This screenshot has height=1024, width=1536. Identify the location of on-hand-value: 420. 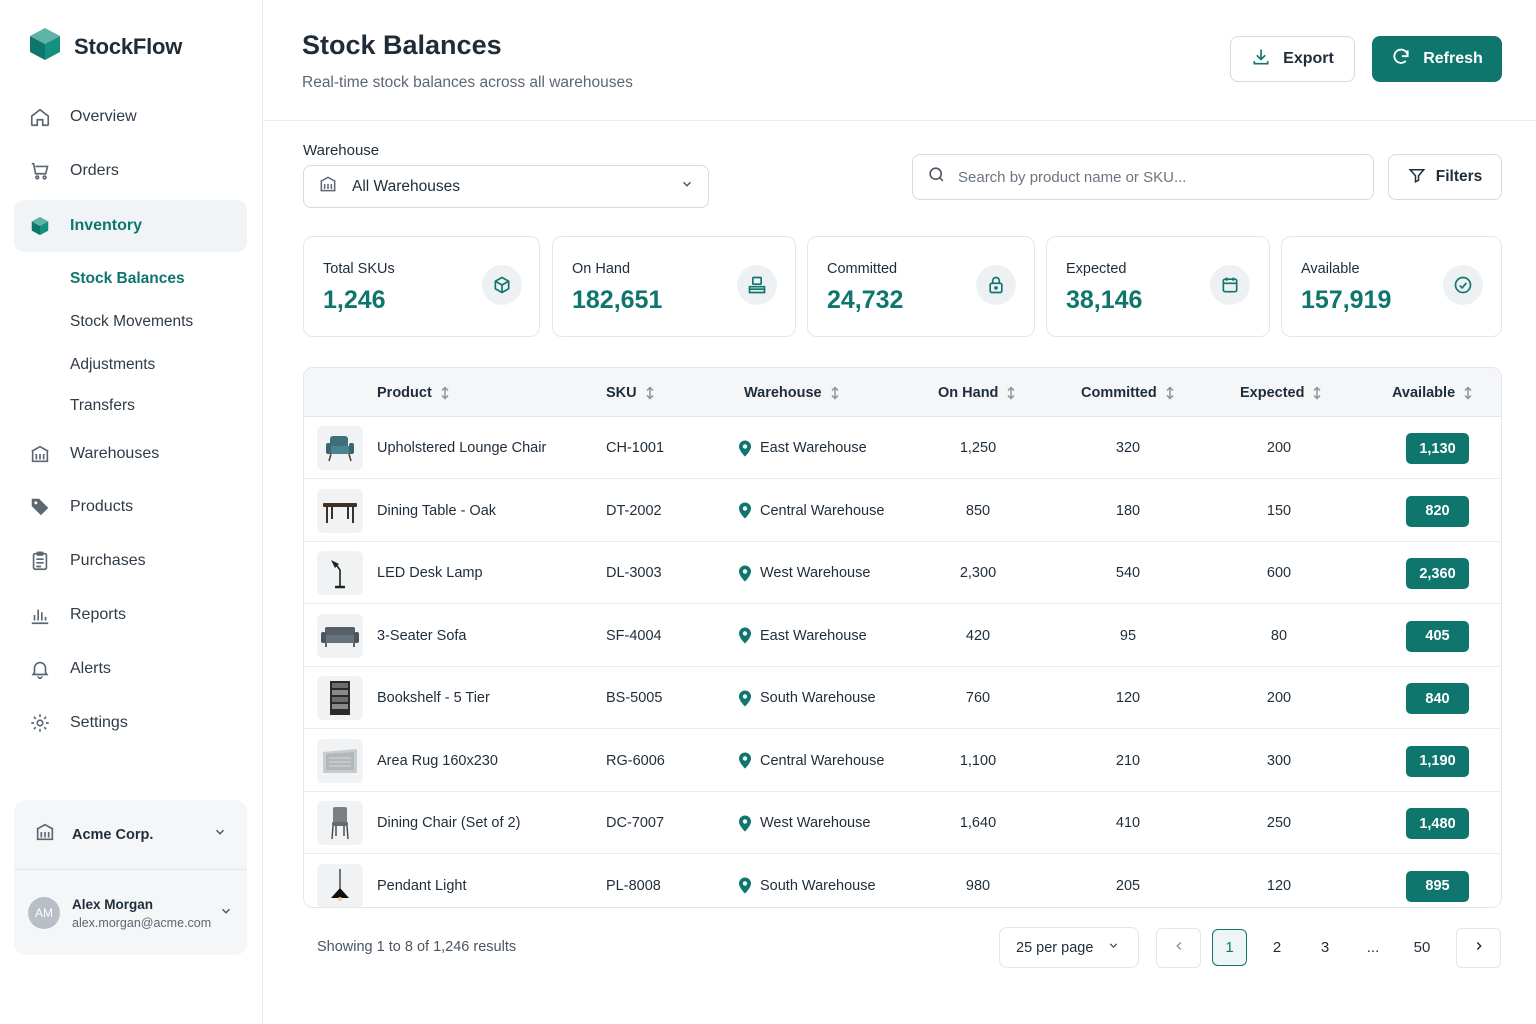
(978, 635).